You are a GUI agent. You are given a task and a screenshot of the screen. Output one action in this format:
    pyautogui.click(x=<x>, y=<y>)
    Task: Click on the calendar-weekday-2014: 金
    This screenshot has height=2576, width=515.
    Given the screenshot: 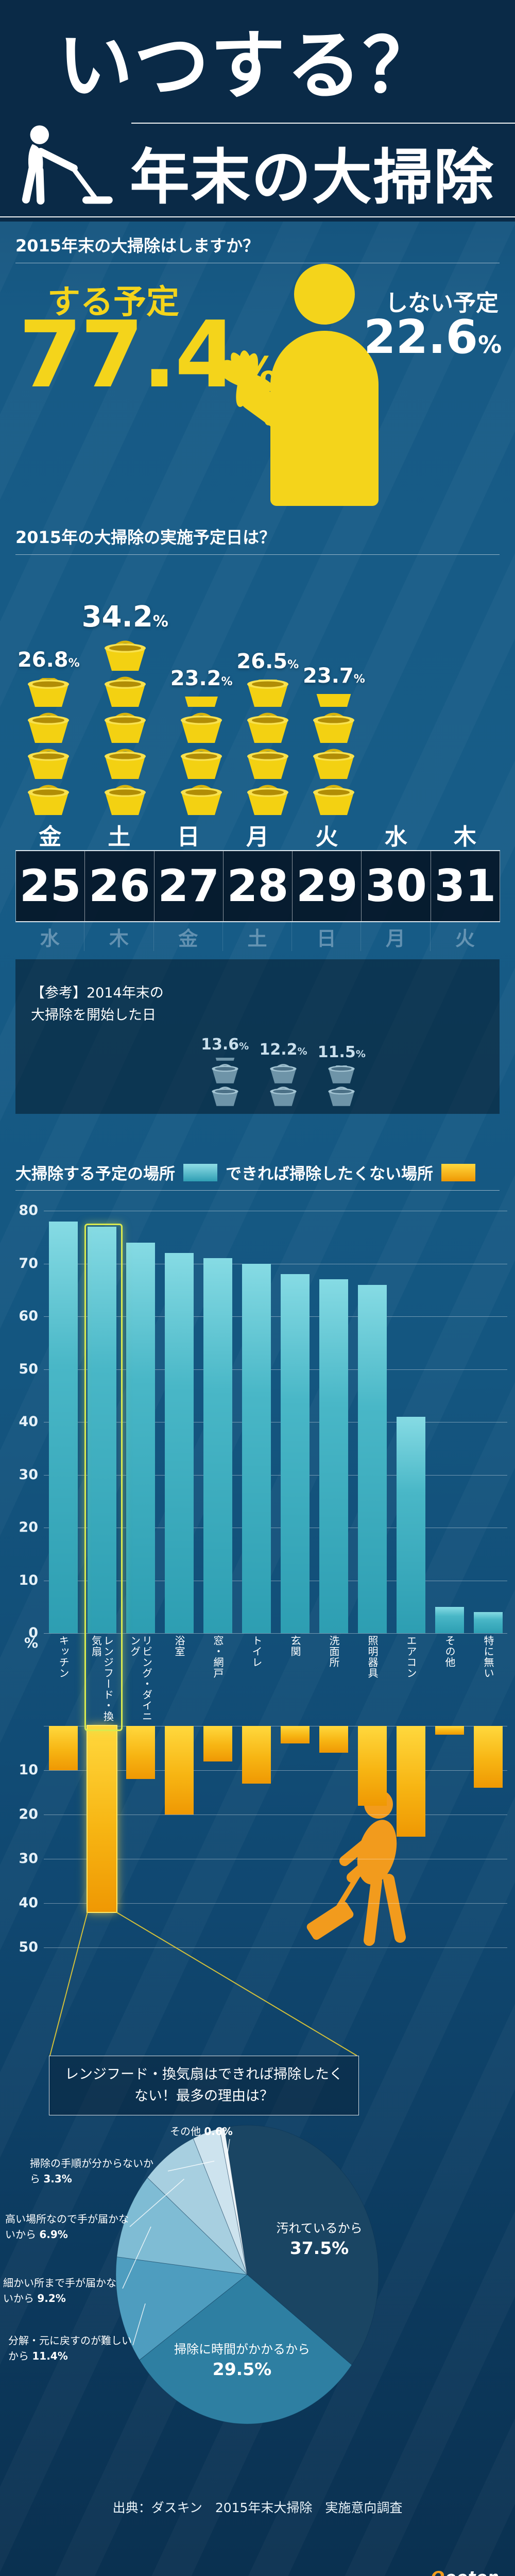 What is the action you would take?
    pyautogui.click(x=189, y=936)
    